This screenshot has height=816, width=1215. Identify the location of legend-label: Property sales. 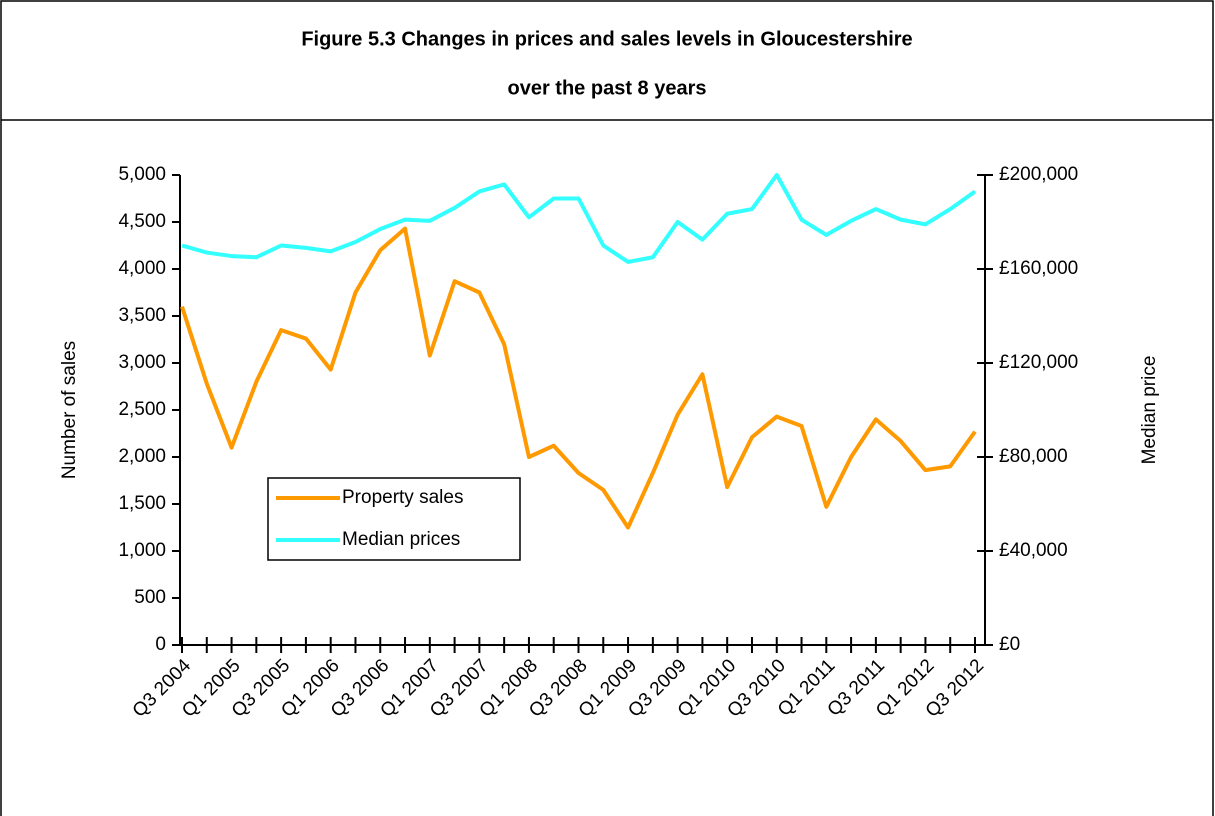
(402, 497).